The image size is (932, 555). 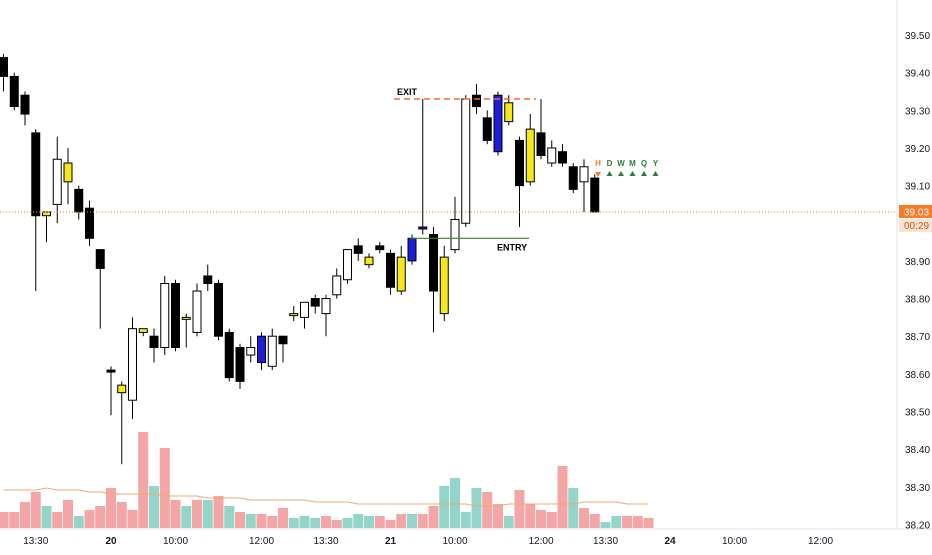 I want to click on time-tick-label: 20, so click(x=111, y=541).